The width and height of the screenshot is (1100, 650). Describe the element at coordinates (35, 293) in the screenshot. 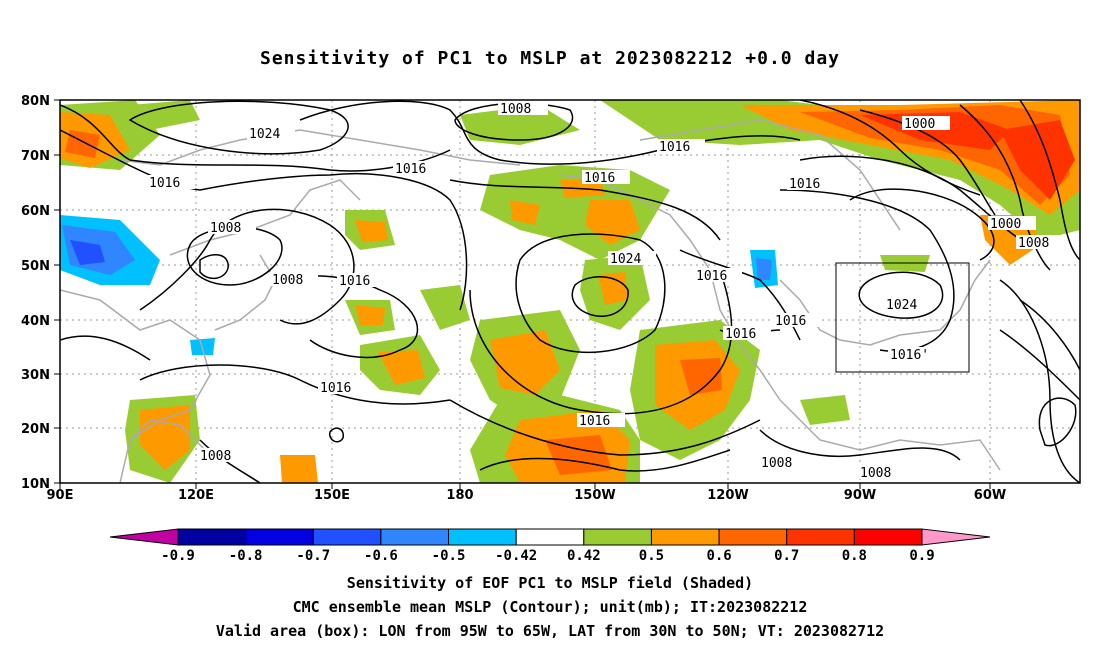

I see `latitude-labels: 80N 70N 60N 50N 40N 30N 20N 10N` at that location.